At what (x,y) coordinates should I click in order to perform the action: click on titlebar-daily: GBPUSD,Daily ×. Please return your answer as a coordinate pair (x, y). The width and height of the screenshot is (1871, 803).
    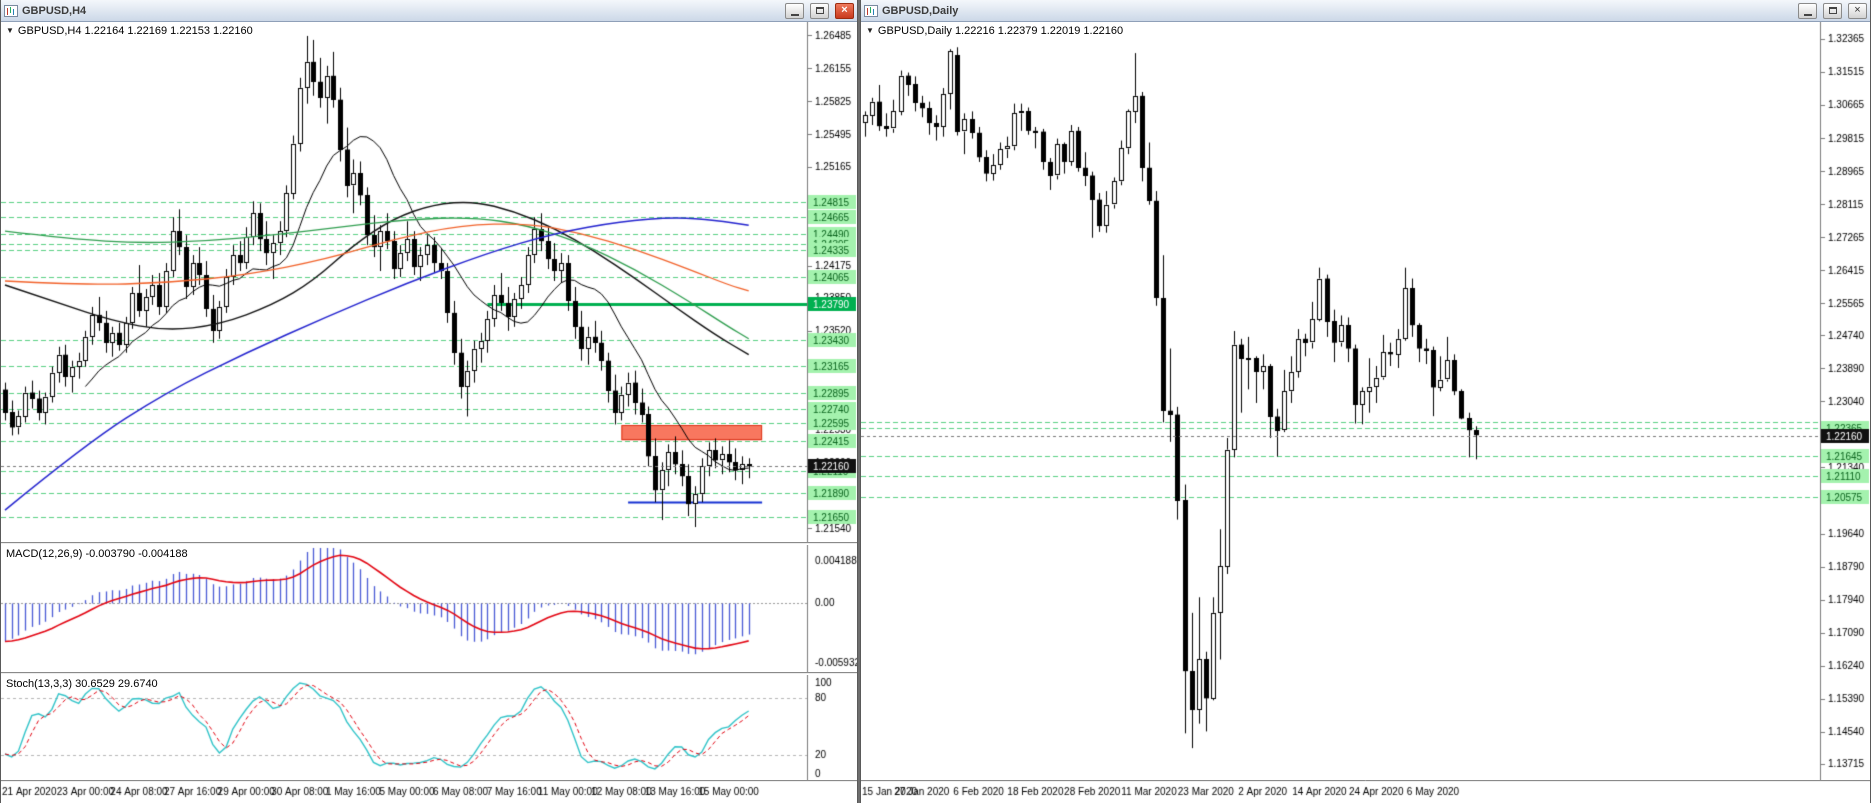
    Looking at the image, I should click on (1365, 11).